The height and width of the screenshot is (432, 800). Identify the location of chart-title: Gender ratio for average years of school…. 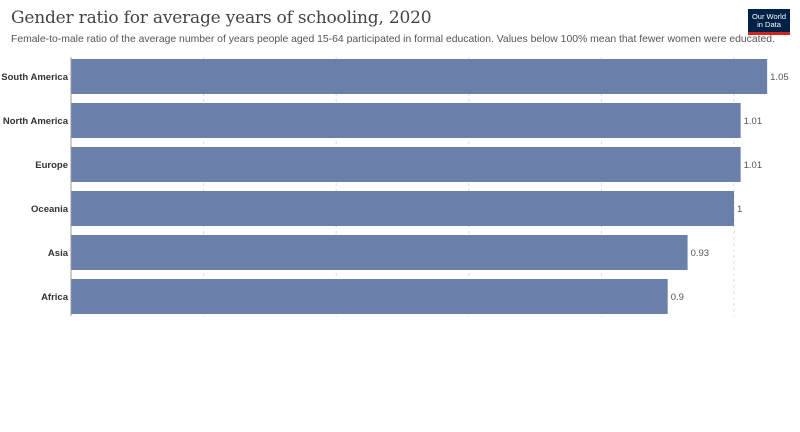
(221, 18).